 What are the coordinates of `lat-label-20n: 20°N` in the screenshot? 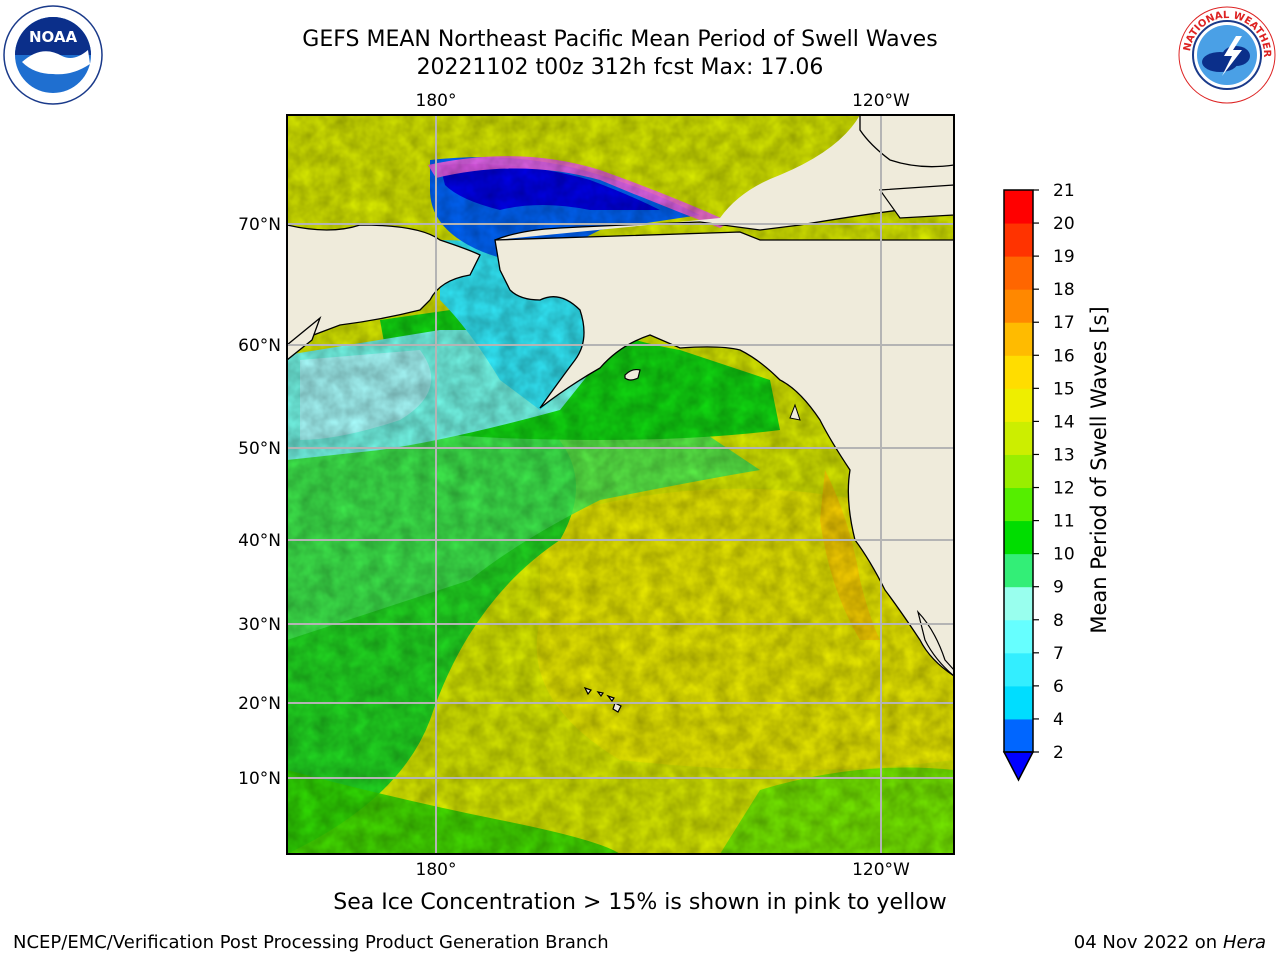 It's located at (259, 704).